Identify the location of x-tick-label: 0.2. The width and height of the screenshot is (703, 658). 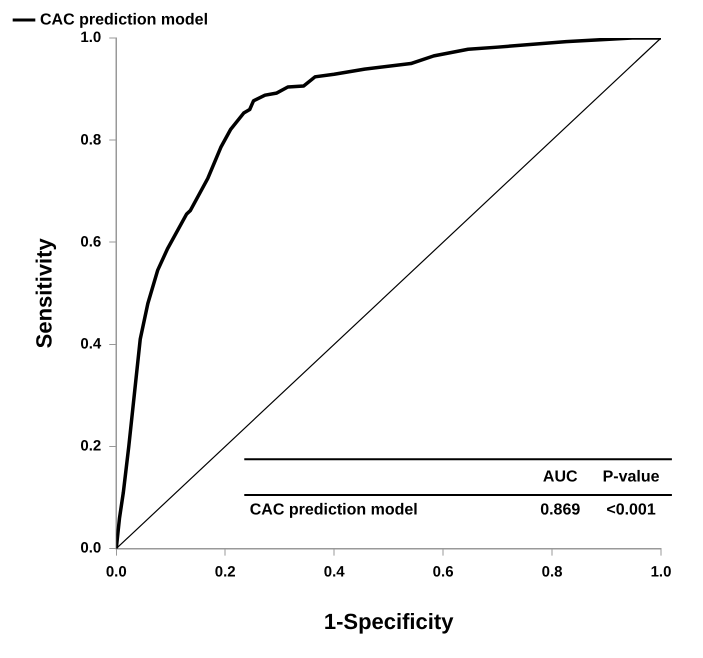
(225, 572).